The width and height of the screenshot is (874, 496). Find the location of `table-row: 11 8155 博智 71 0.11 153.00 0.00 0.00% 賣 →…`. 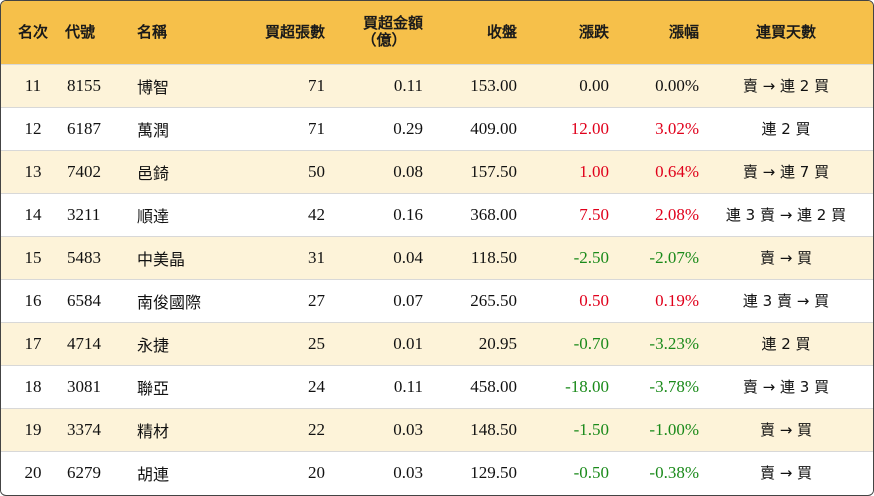

table-row: 11 8155 博智 71 0.11 153.00 0.00 0.00% 賣 →… is located at coordinates (437, 85).